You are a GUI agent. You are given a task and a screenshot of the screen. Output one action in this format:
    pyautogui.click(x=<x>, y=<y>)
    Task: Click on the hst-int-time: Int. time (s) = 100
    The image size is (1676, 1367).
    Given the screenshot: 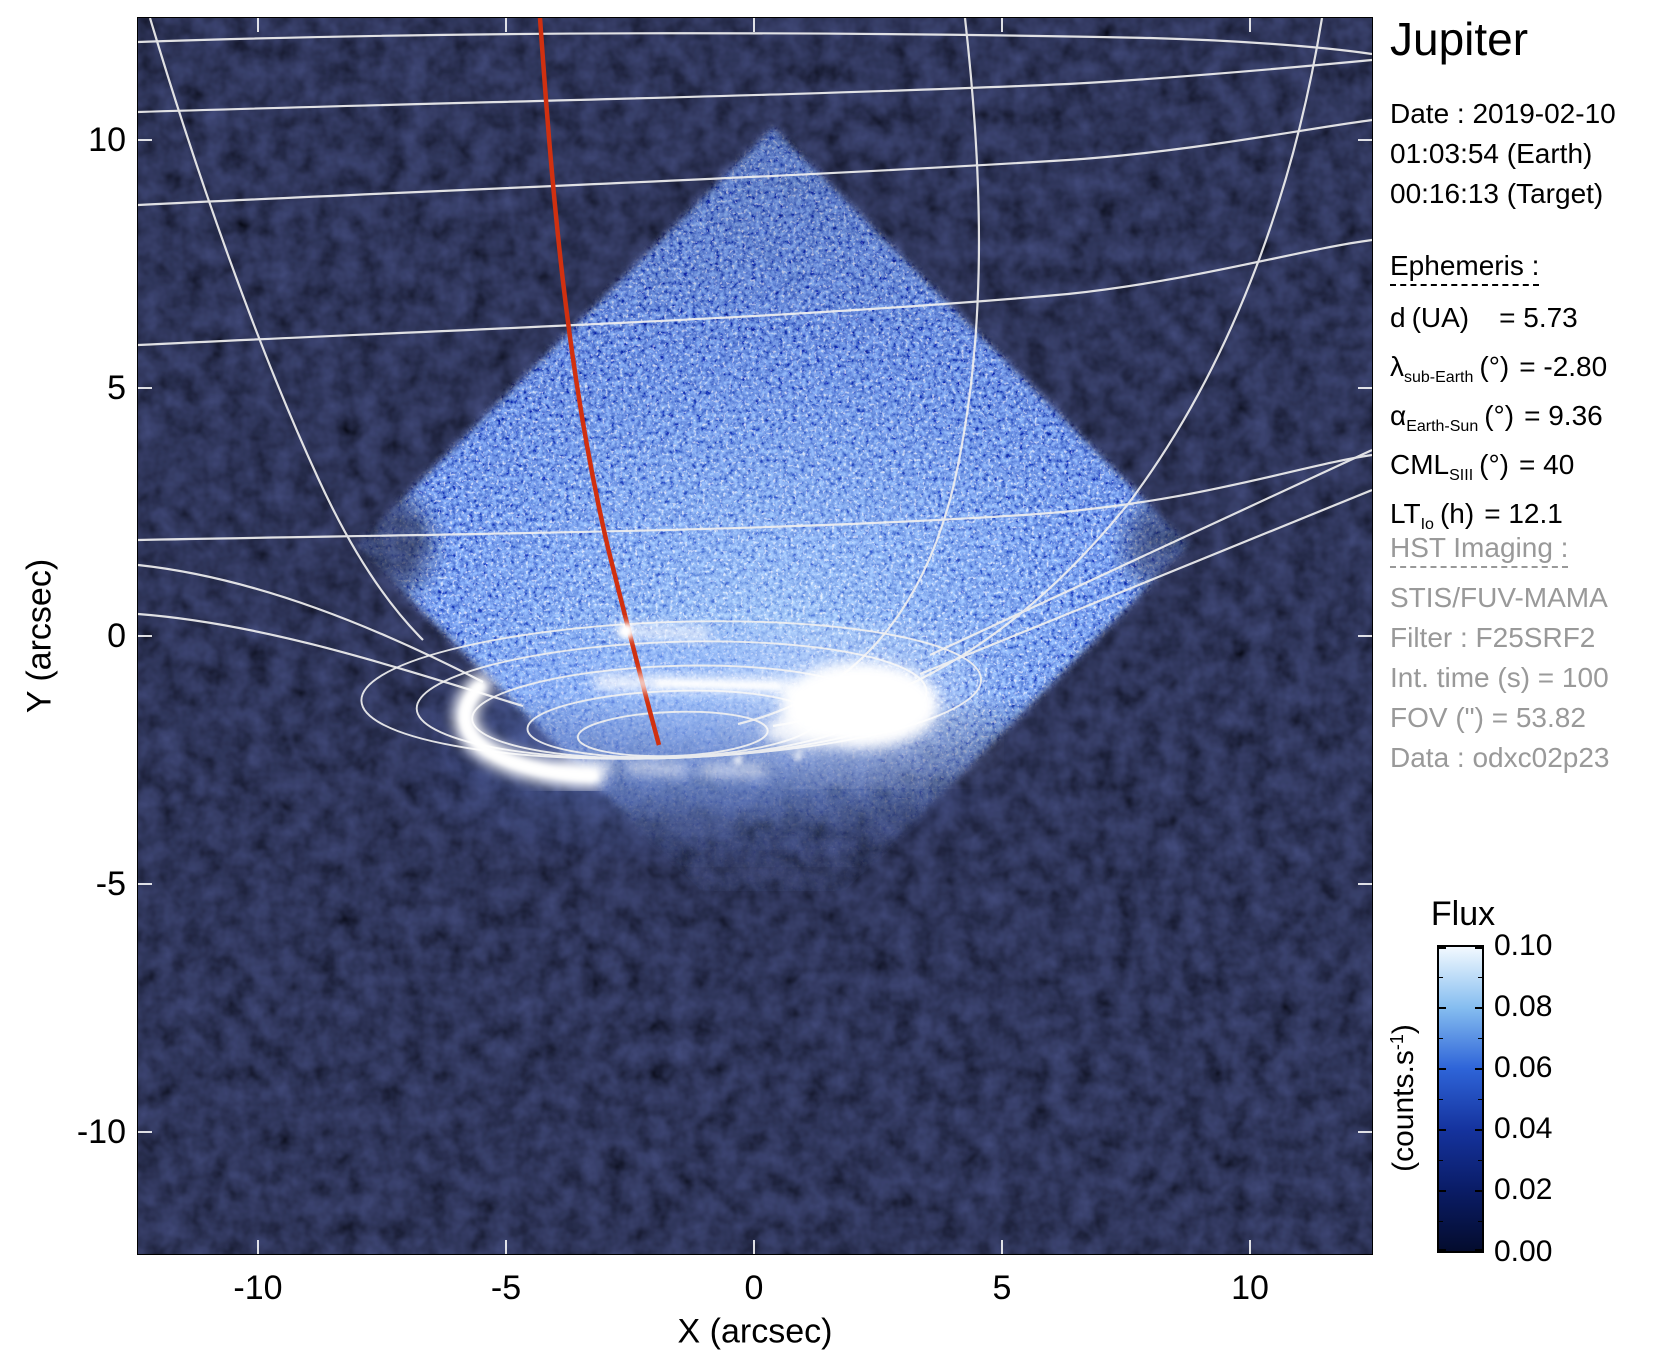 What is the action you would take?
    pyautogui.click(x=1499, y=677)
    